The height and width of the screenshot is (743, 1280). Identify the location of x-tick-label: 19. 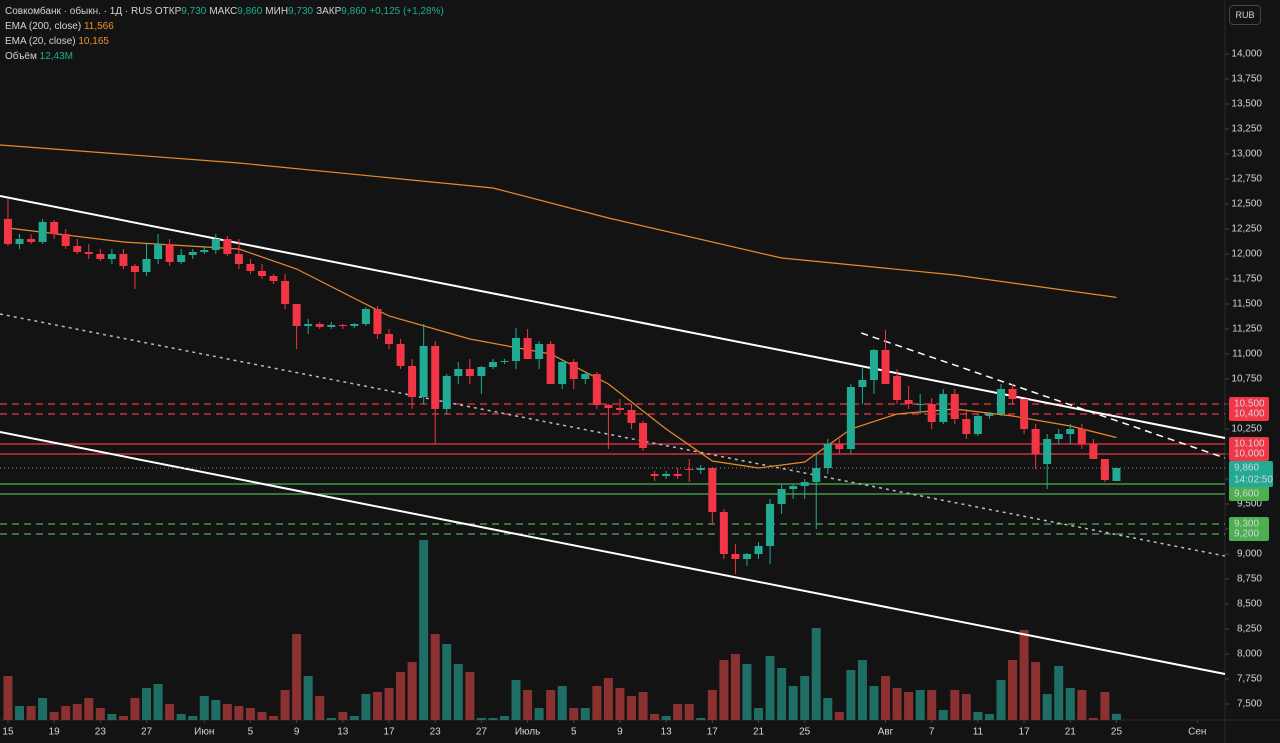
(55, 732).